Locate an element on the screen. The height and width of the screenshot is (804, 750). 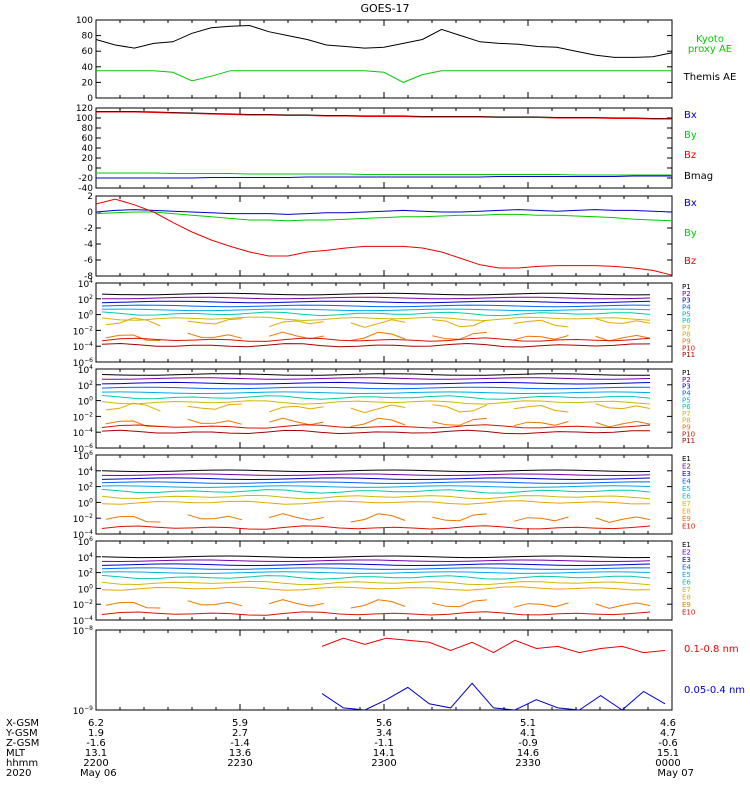
ytick-label-ae: 100 is located at coordinates (84, 21).